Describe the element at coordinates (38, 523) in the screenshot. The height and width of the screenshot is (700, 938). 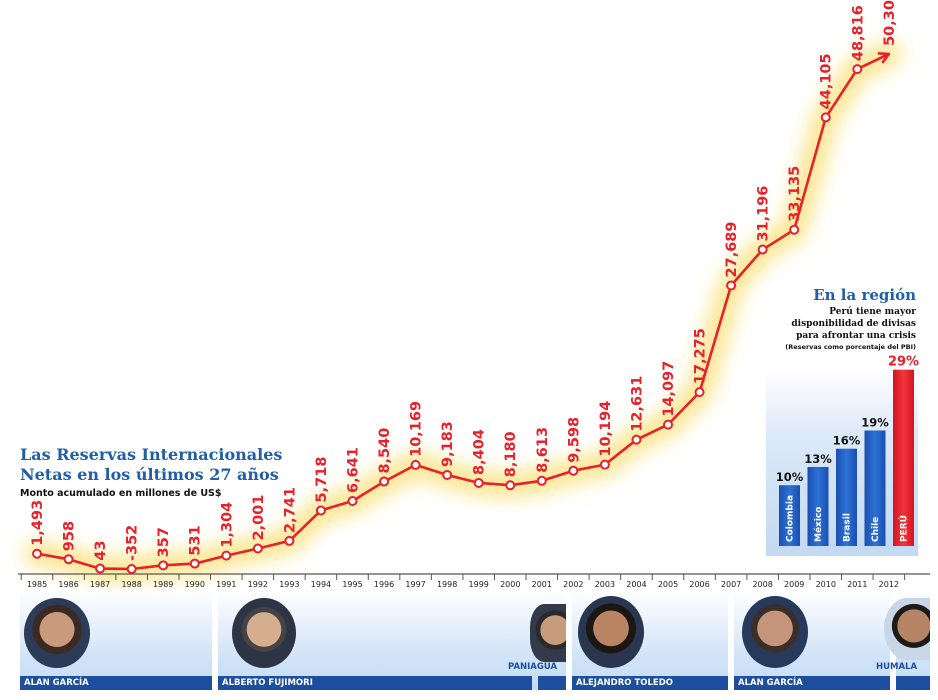
I see `value-label: 1,493` at that location.